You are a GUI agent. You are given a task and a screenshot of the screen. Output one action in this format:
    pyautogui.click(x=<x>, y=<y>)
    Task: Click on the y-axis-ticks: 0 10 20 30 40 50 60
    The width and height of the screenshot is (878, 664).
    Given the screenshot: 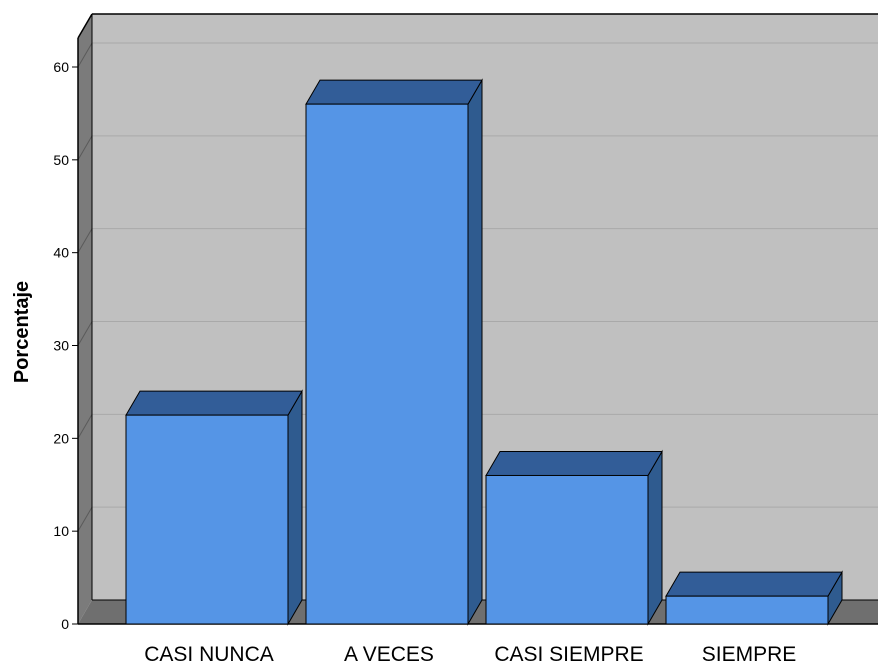 What is the action you would take?
    pyautogui.click(x=65, y=345)
    